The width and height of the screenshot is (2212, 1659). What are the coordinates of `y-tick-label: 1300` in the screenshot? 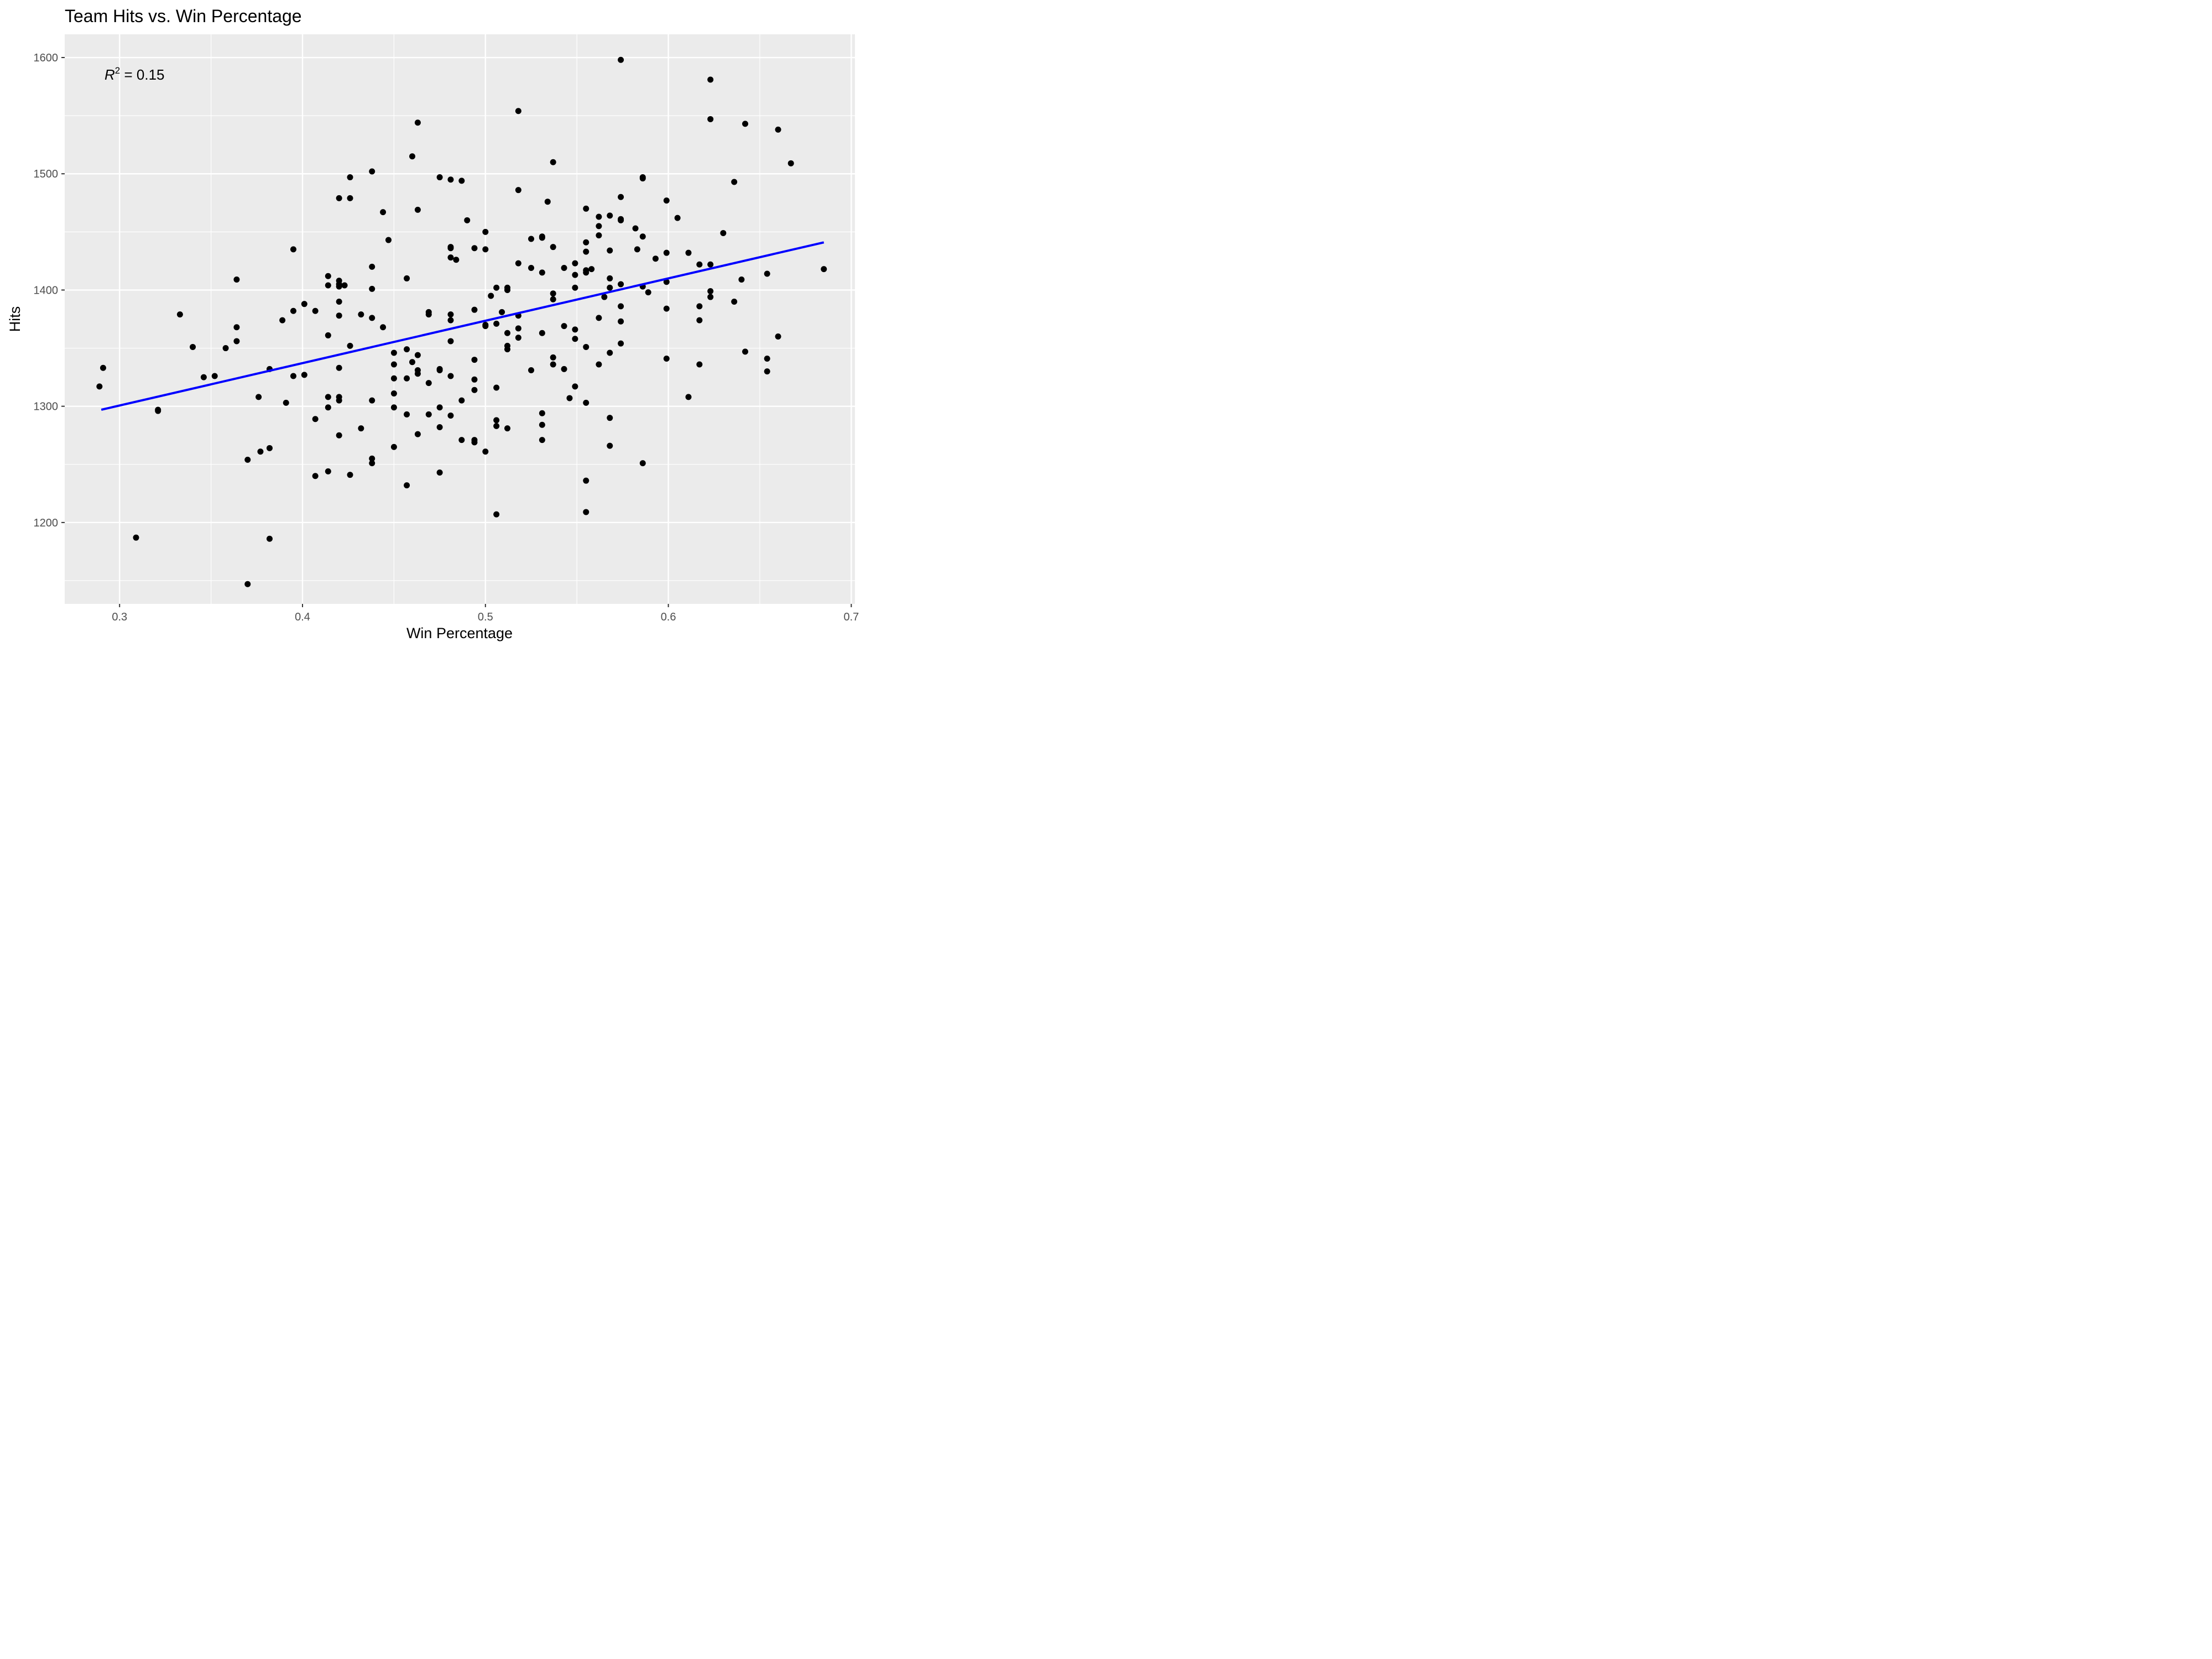 It's located at (46, 407).